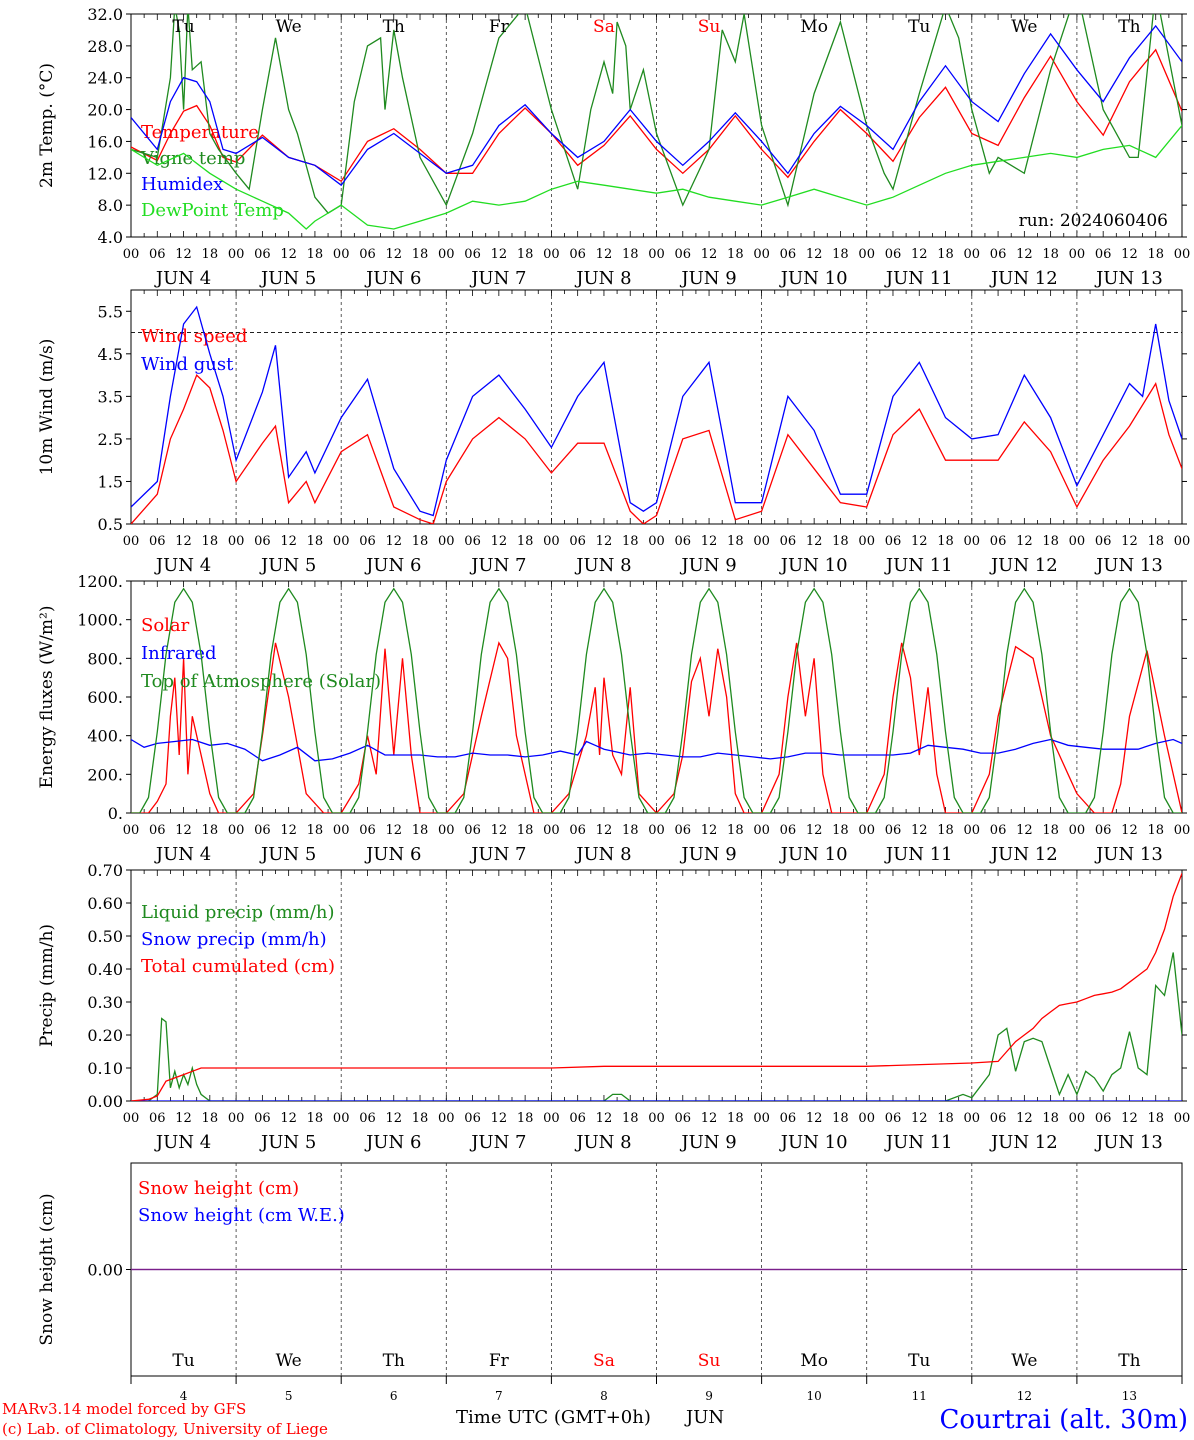 The width and height of the screenshot is (1194, 1440). What do you see at coordinates (178, 653) in the screenshot?
I see `legend-entry: Infrared` at bounding box center [178, 653].